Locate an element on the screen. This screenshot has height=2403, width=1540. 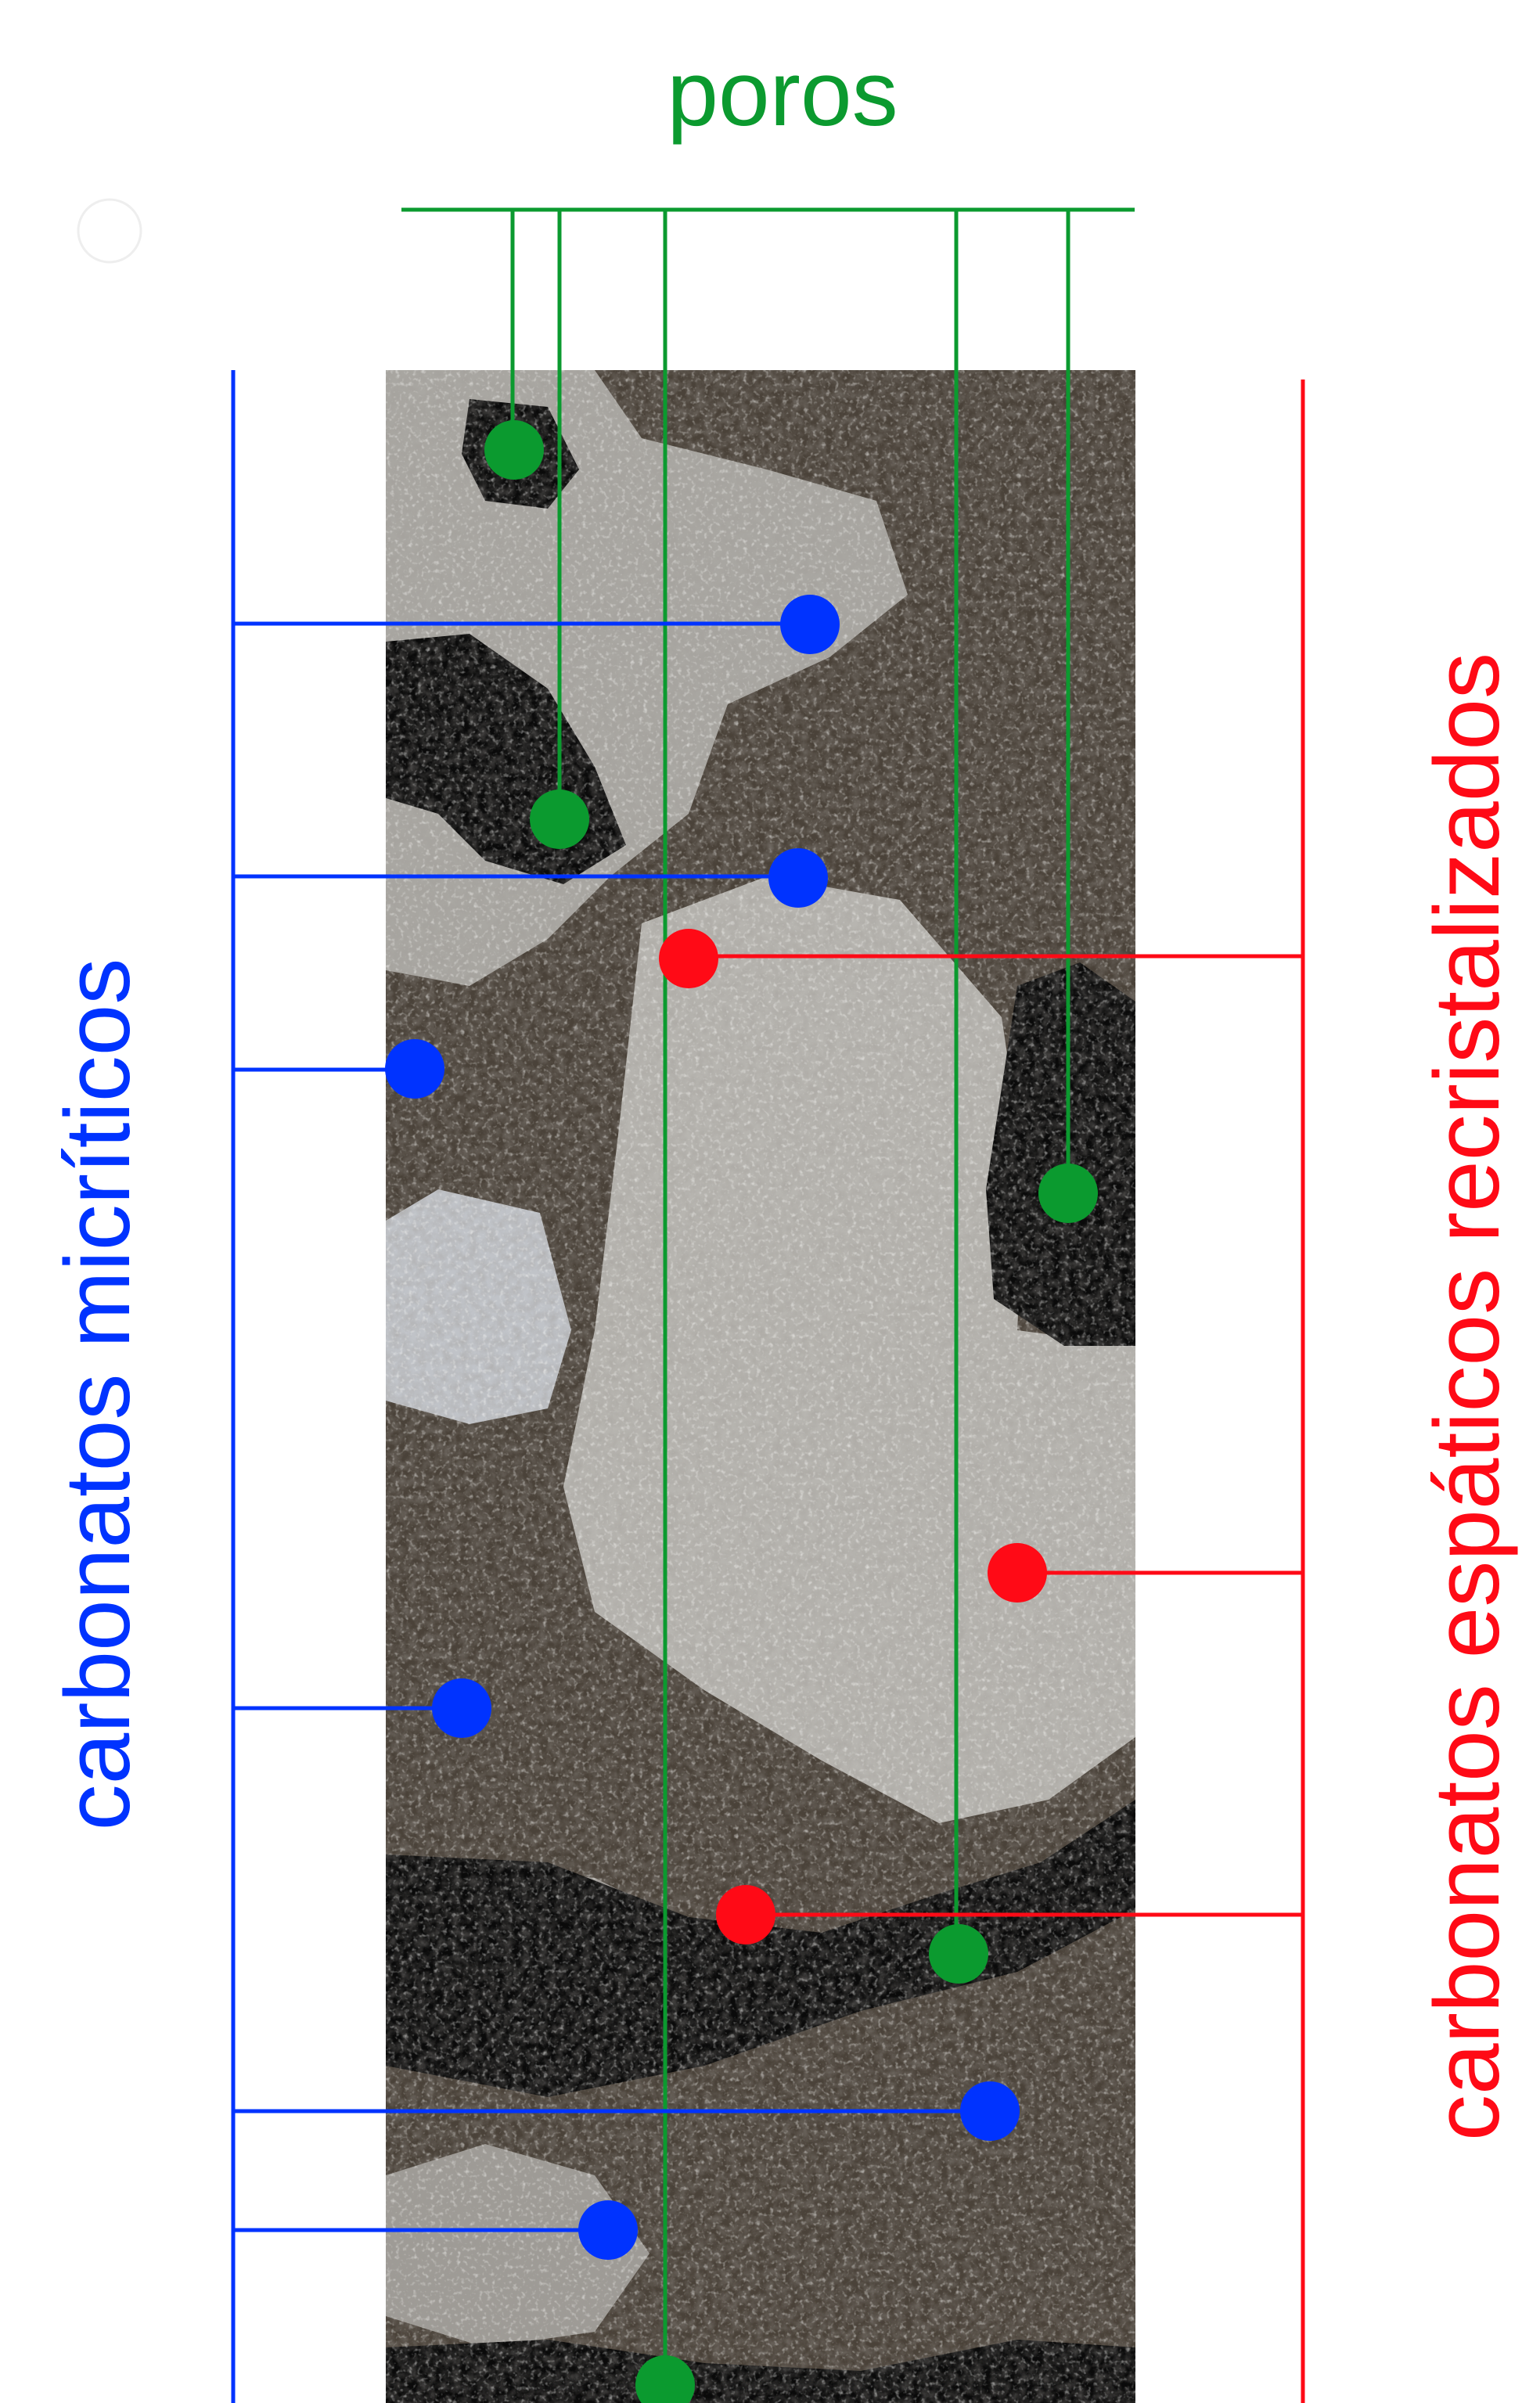
micritic-label: carbonatos micríticos is located at coordinates (97, 1395).